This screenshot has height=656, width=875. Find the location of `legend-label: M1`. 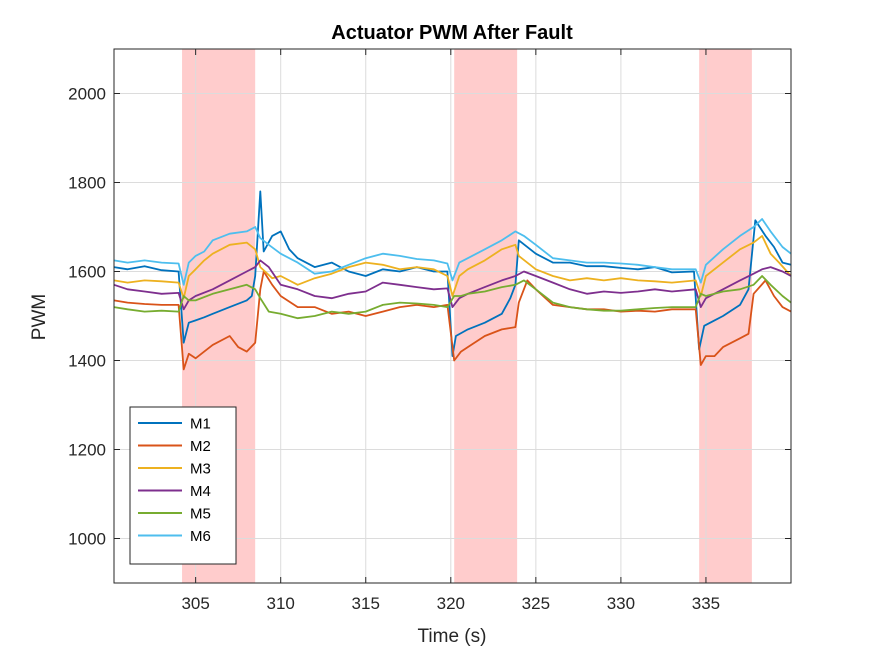

legend-label: M1 is located at coordinates (200, 424).